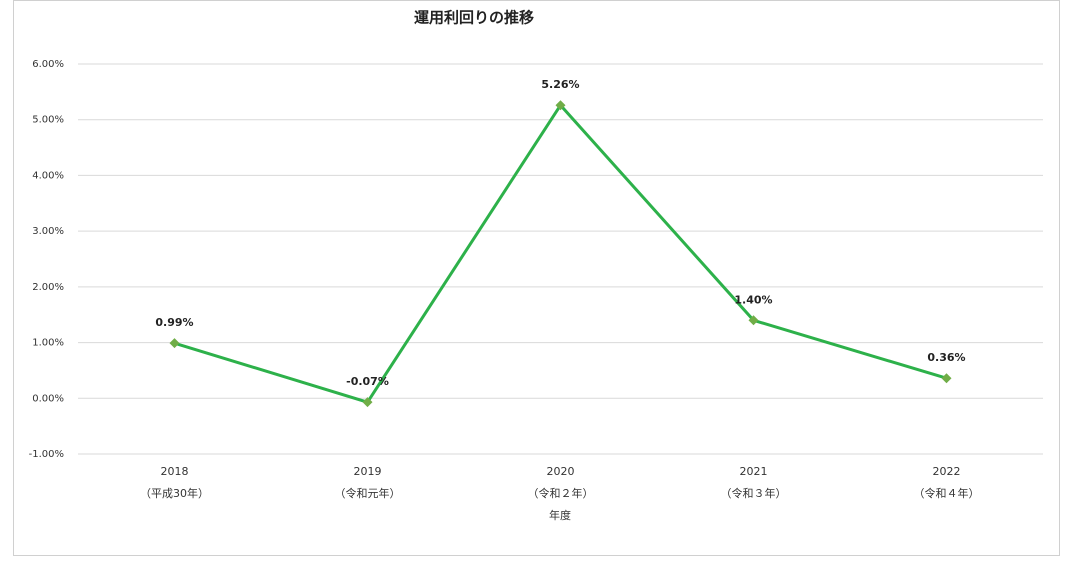  Describe the element at coordinates (474, 18) in the screenshot. I see `chart-title: 運用利回りの推移` at that location.